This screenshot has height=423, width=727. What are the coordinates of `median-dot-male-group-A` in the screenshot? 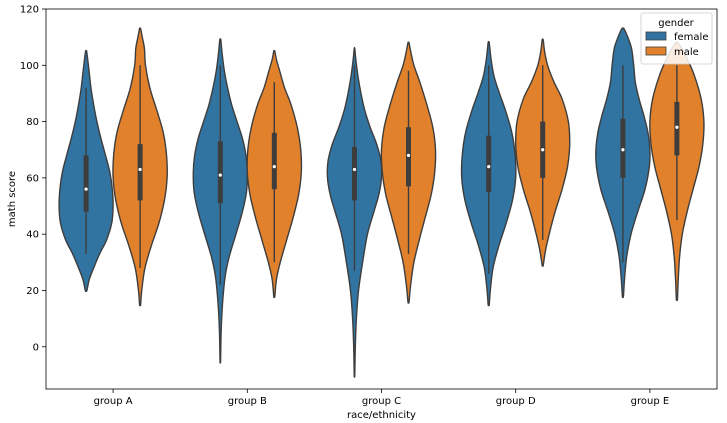 It's located at (140, 169).